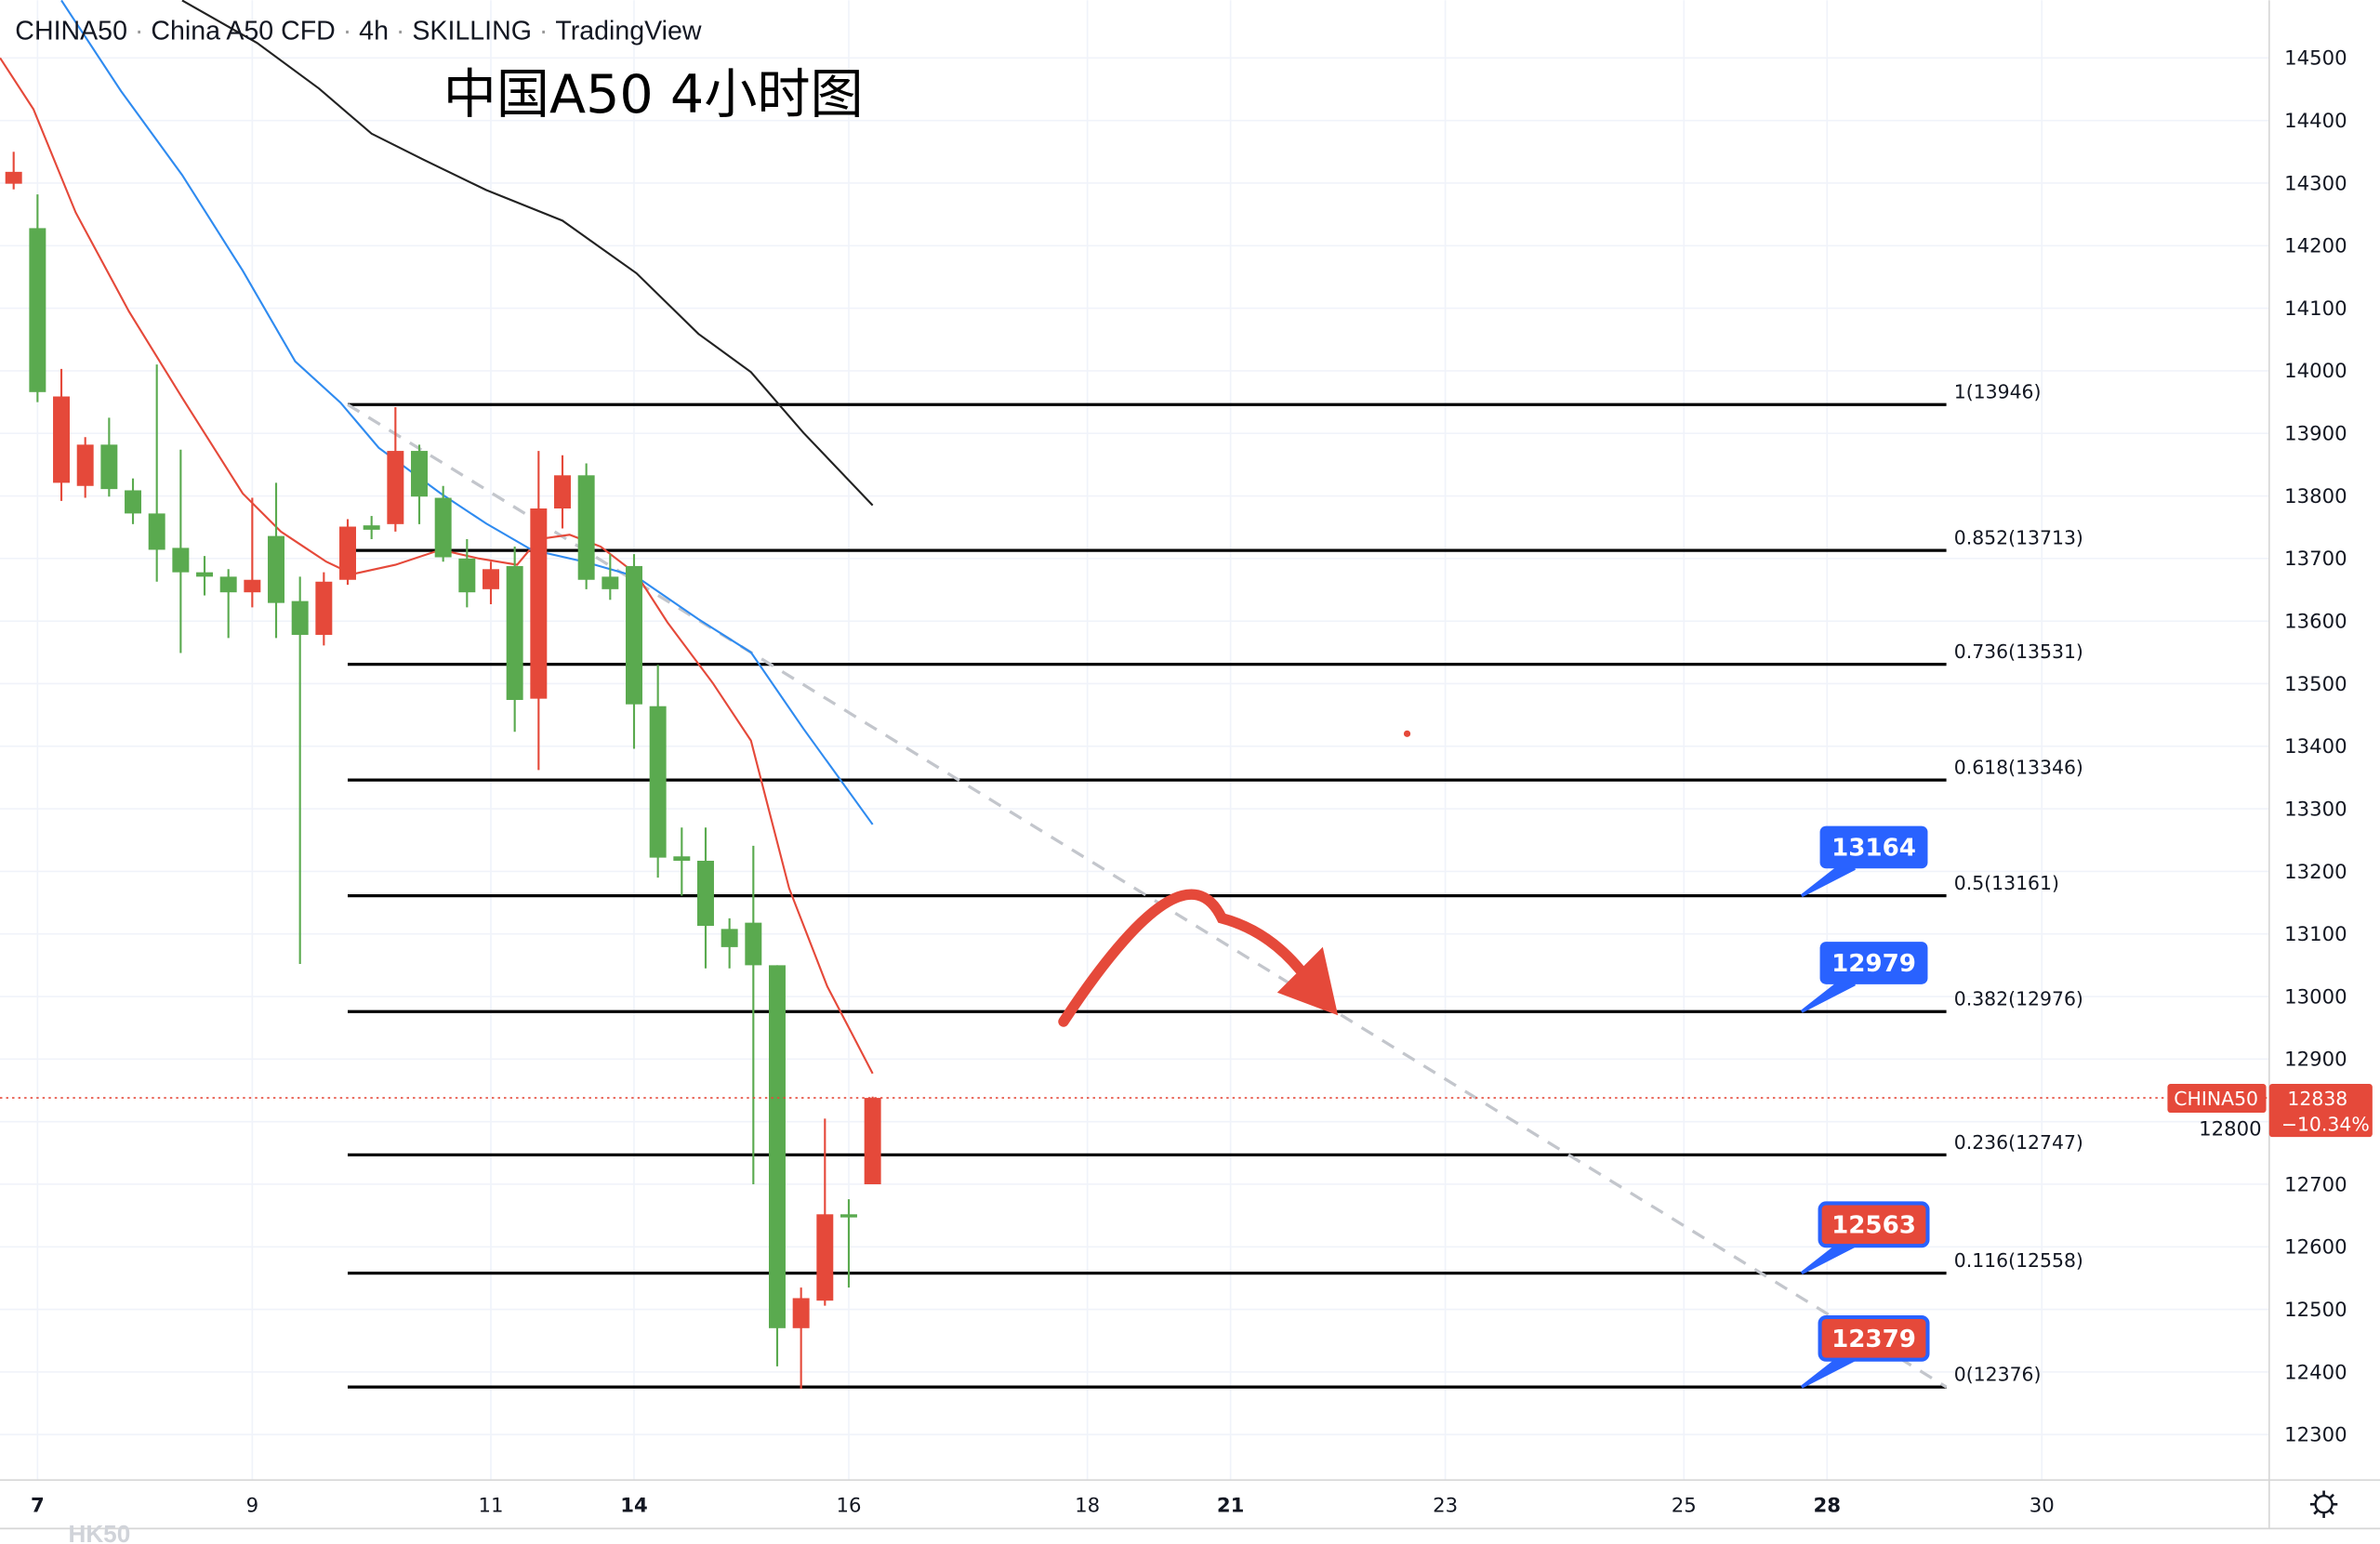 The width and height of the screenshot is (2380, 1544). I want to click on fib-level-label: 0.736(13531), so click(2018, 651).